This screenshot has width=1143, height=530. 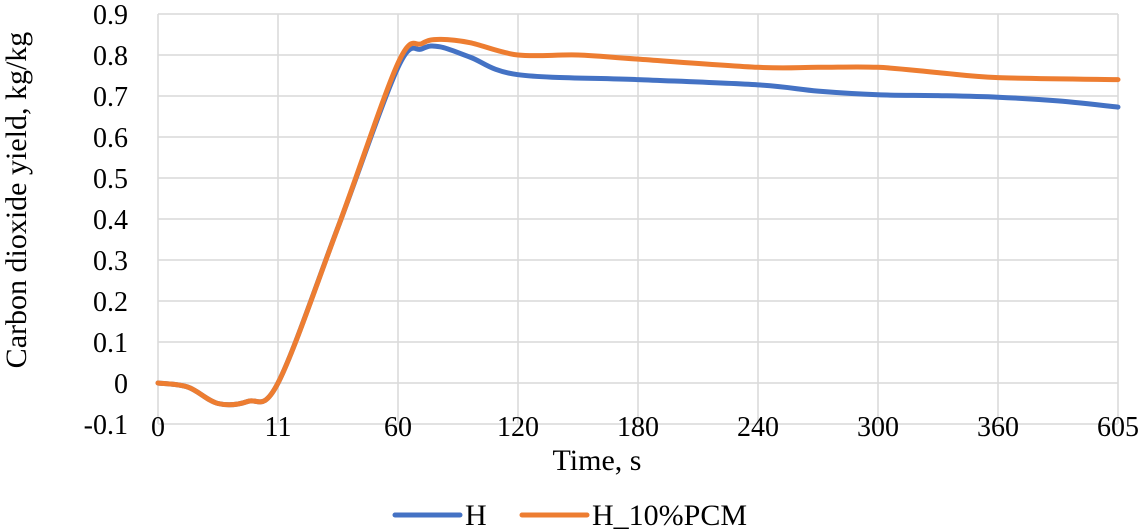 What do you see at coordinates (476, 514) in the screenshot?
I see `legend-label: H` at bounding box center [476, 514].